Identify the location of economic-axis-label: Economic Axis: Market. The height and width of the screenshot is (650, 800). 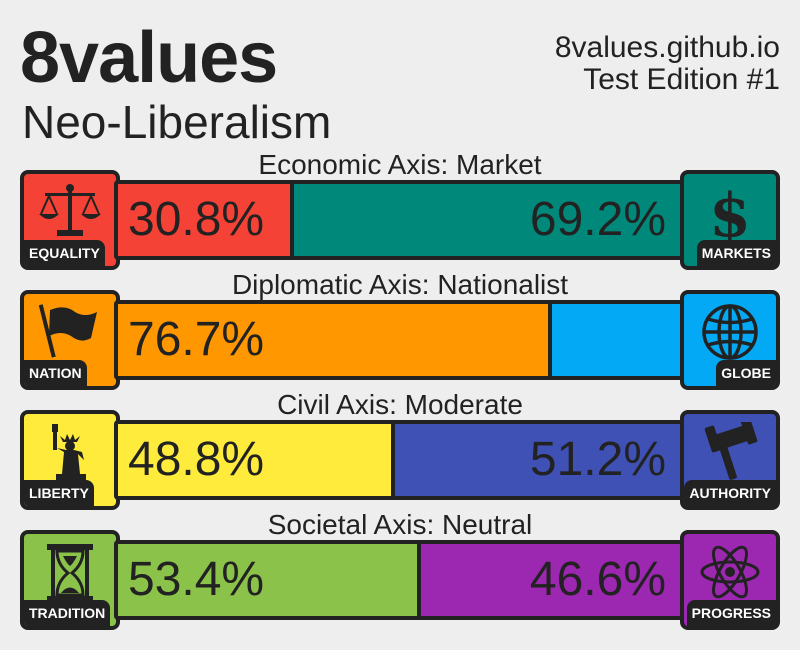
(400, 164).